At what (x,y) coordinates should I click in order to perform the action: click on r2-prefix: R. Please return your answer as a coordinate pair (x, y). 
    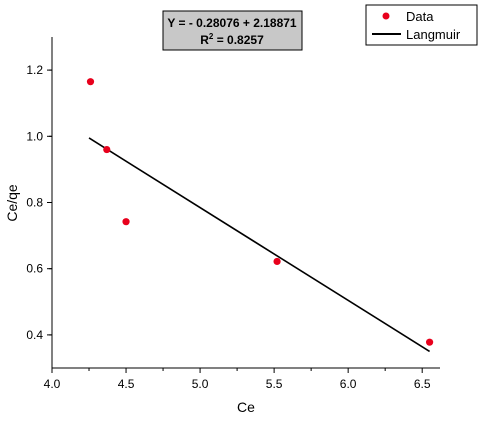
    Looking at the image, I should click on (204, 40).